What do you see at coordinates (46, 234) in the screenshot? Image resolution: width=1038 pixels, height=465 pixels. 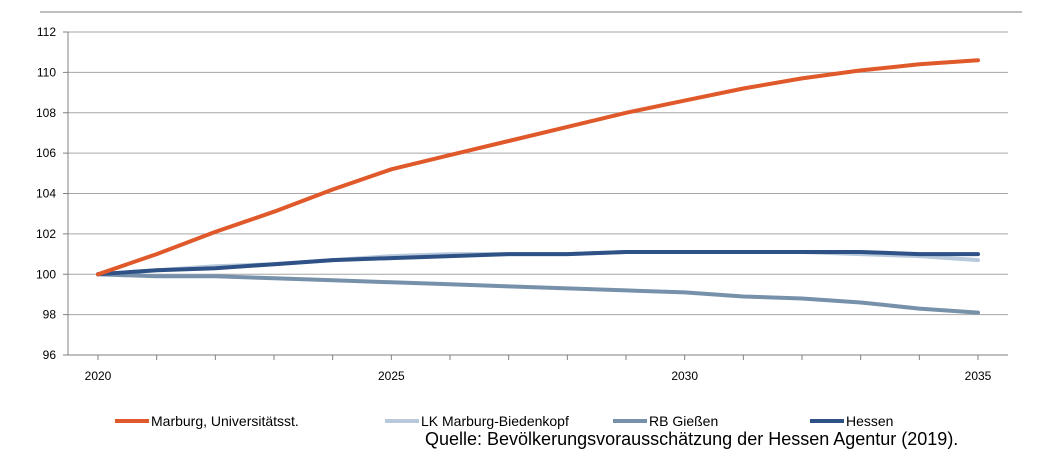 I see `y-tick-label-102: 102` at bounding box center [46, 234].